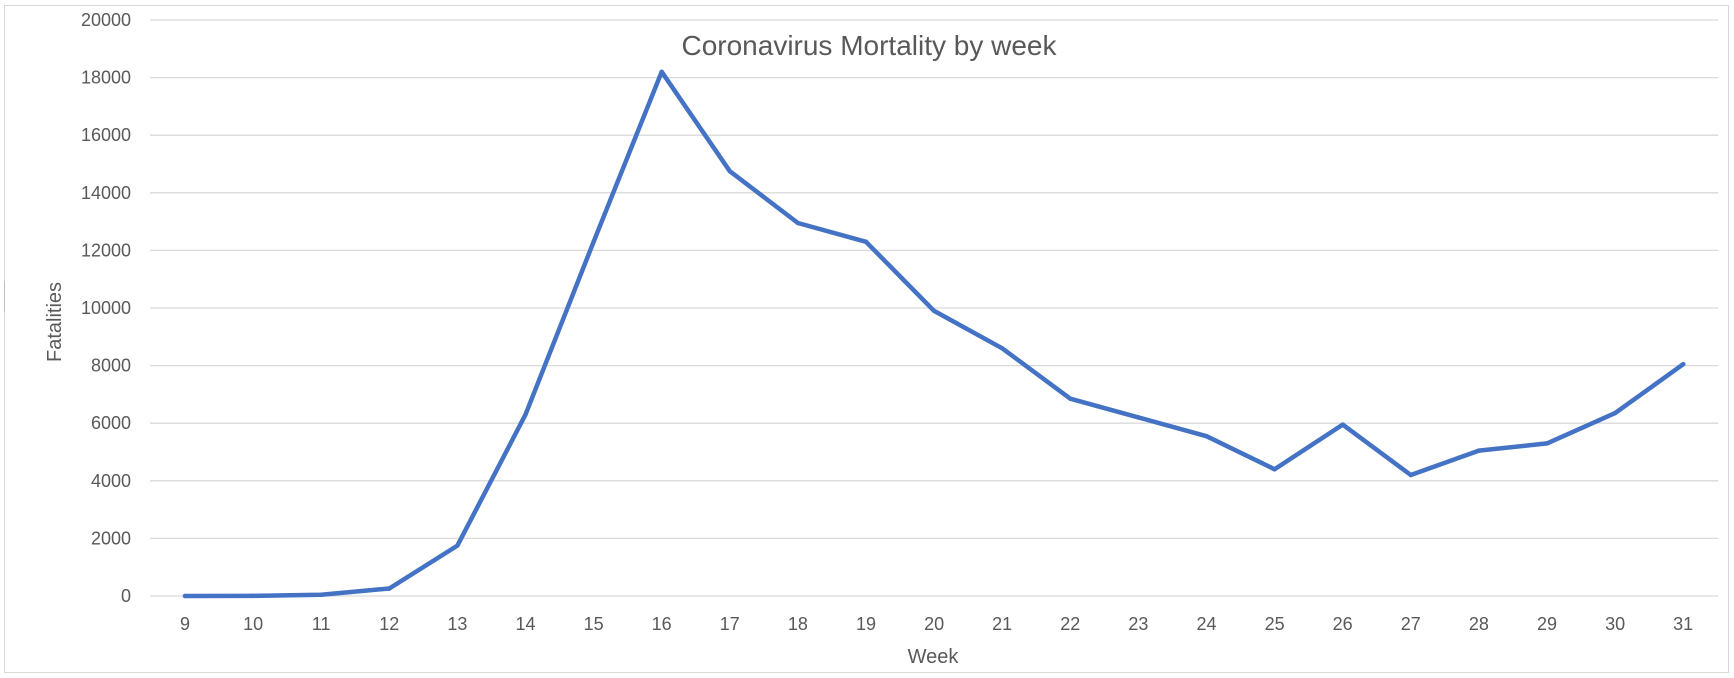 This screenshot has height=678, width=1734. What do you see at coordinates (106, 135) in the screenshot?
I see `y-tick-label: 16000` at bounding box center [106, 135].